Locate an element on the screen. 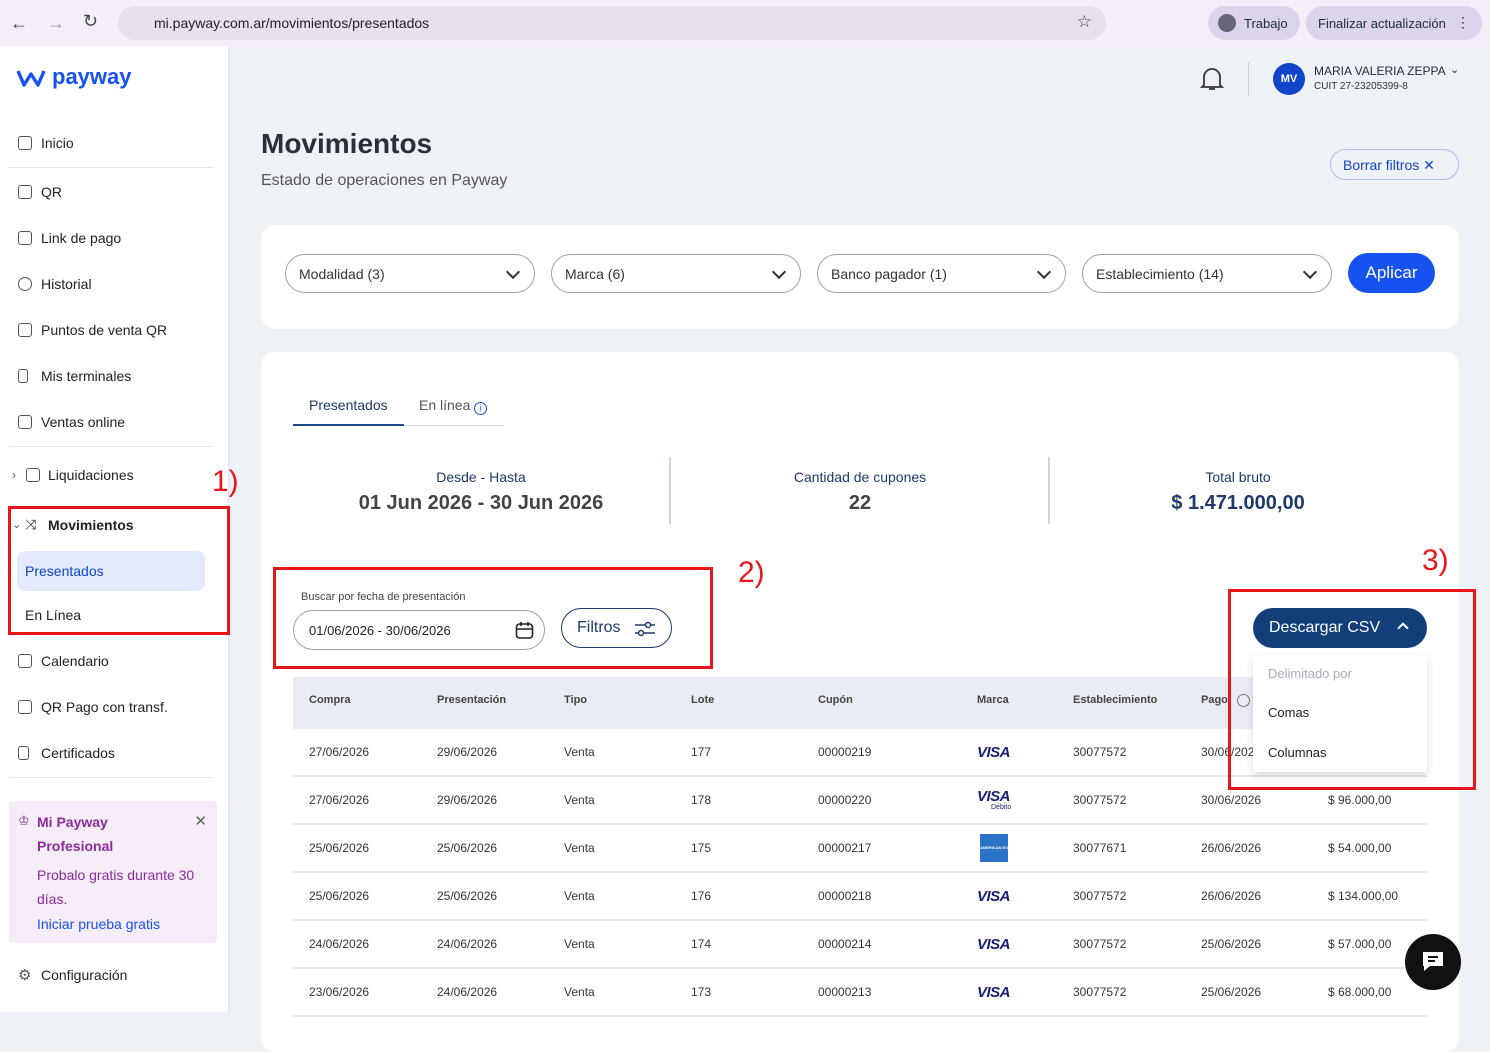 The image size is (1490, 1052). tab: En línea i is located at coordinates (453, 406).